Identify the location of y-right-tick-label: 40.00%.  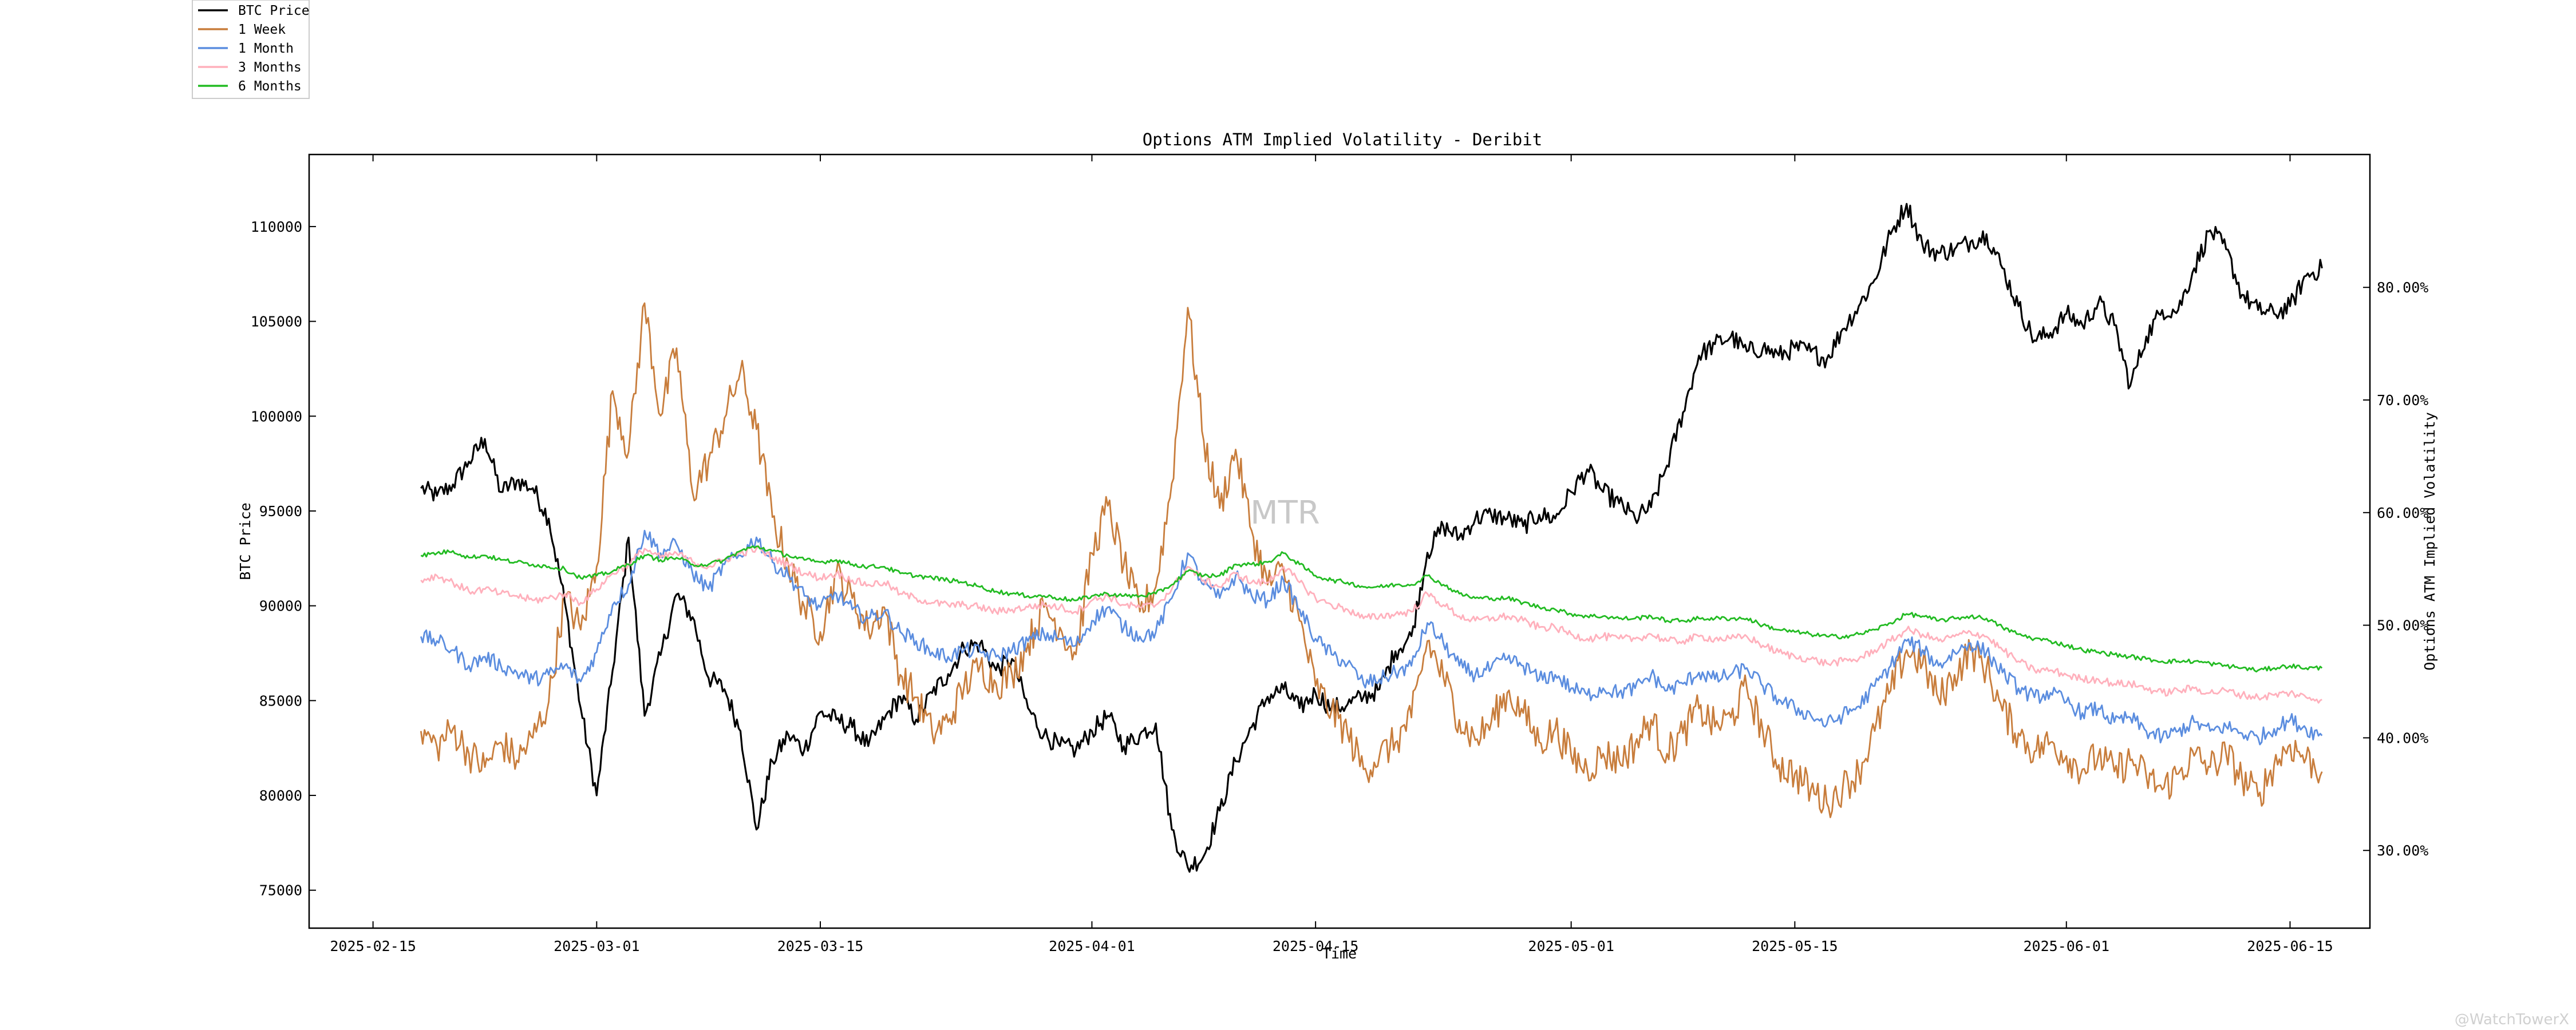
(2402, 738).